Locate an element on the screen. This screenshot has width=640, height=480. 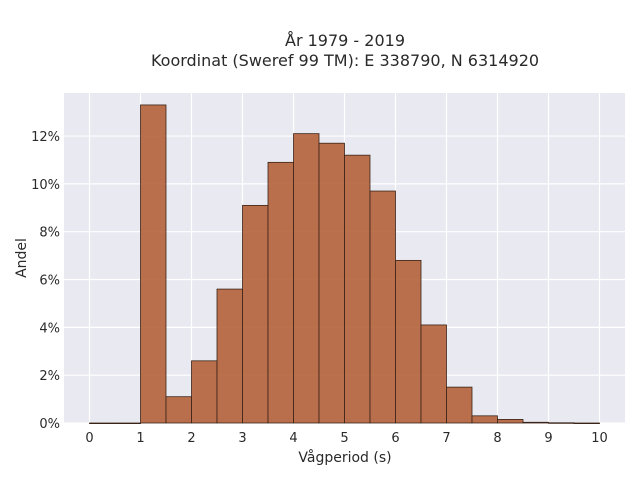
y-tick-label: 6% is located at coordinates (49, 281).